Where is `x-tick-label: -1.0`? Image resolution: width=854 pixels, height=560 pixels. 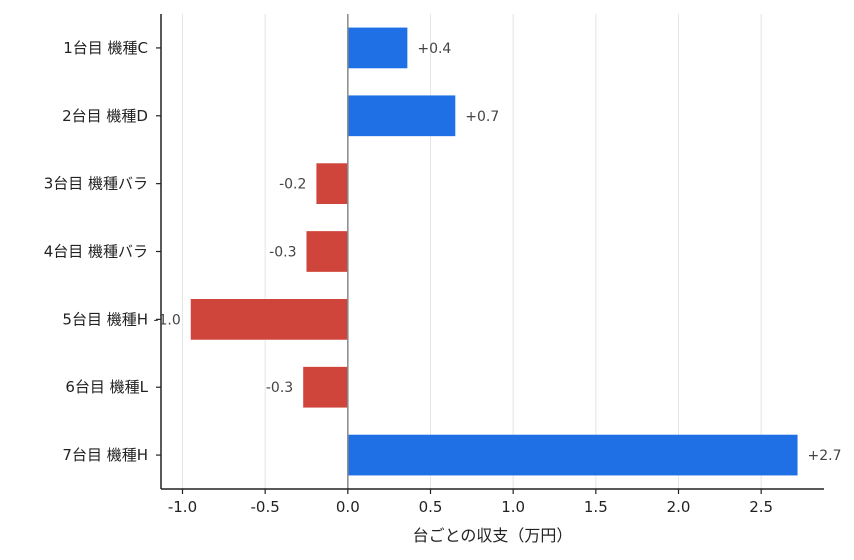 x-tick-label: -1.0 is located at coordinates (182, 507).